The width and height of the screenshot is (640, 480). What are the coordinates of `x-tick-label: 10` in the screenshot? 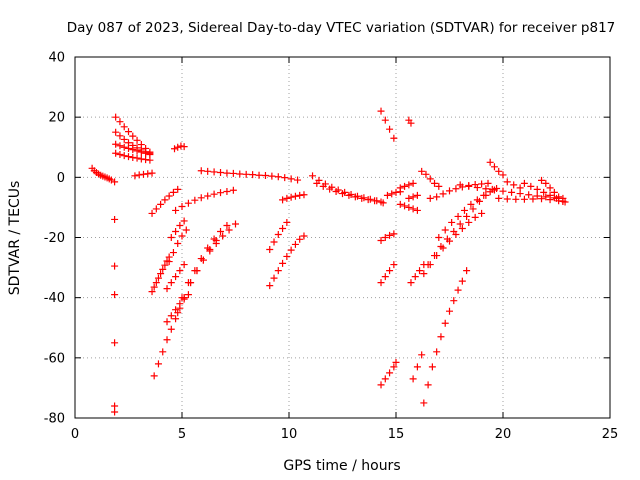 It's located at (289, 434).